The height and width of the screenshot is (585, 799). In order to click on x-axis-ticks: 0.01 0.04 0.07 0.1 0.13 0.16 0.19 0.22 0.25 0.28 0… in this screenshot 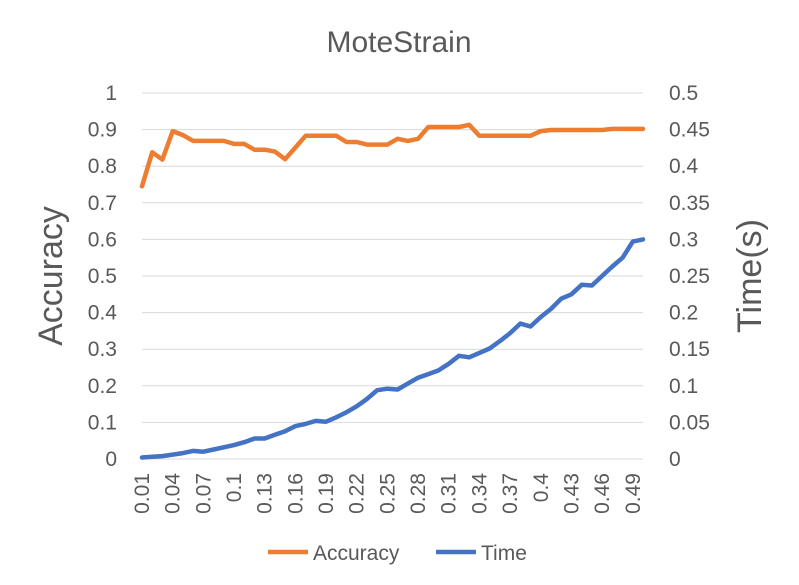, I will do `click(388, 493)`.